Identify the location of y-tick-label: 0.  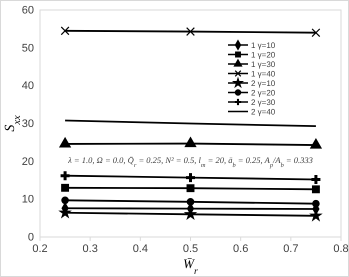
(31, 238).